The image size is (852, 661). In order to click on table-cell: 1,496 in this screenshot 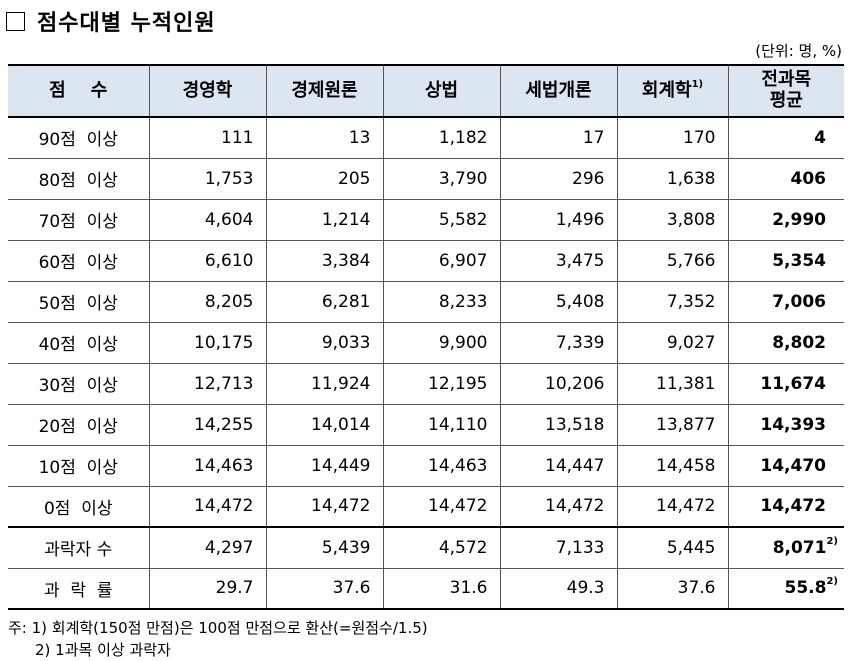, I will do `click(558, 219)`.